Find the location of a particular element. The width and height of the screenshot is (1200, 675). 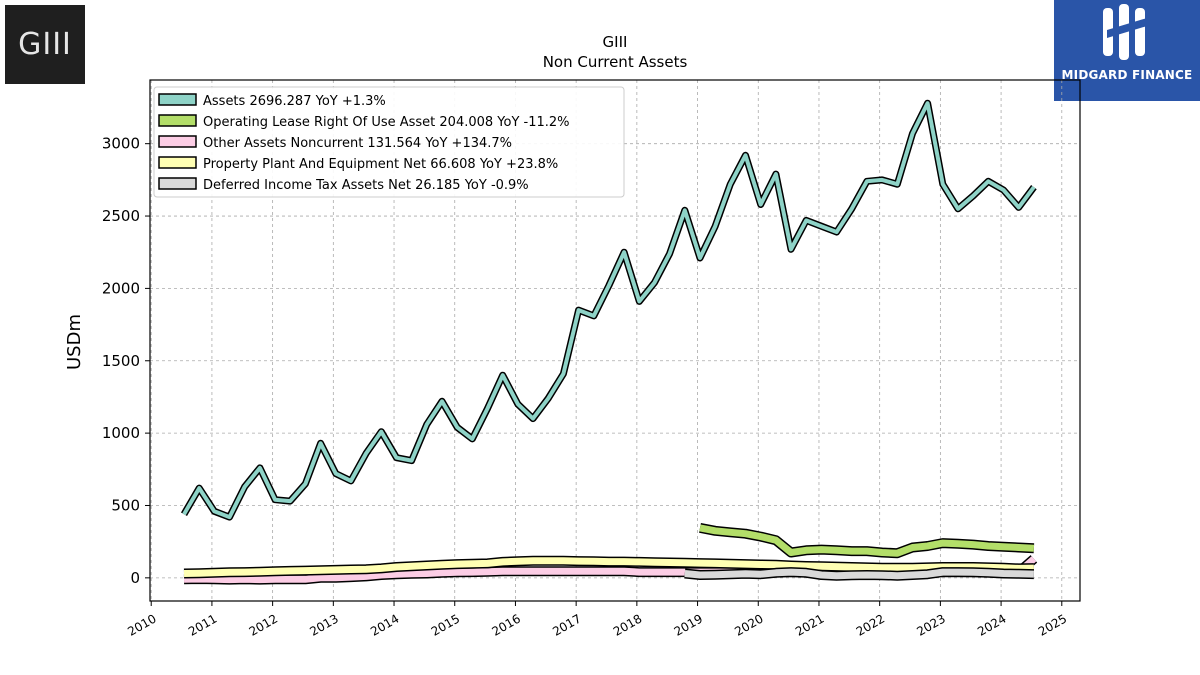

x-tick-label: 2014 is located at coordinates (384, 624).